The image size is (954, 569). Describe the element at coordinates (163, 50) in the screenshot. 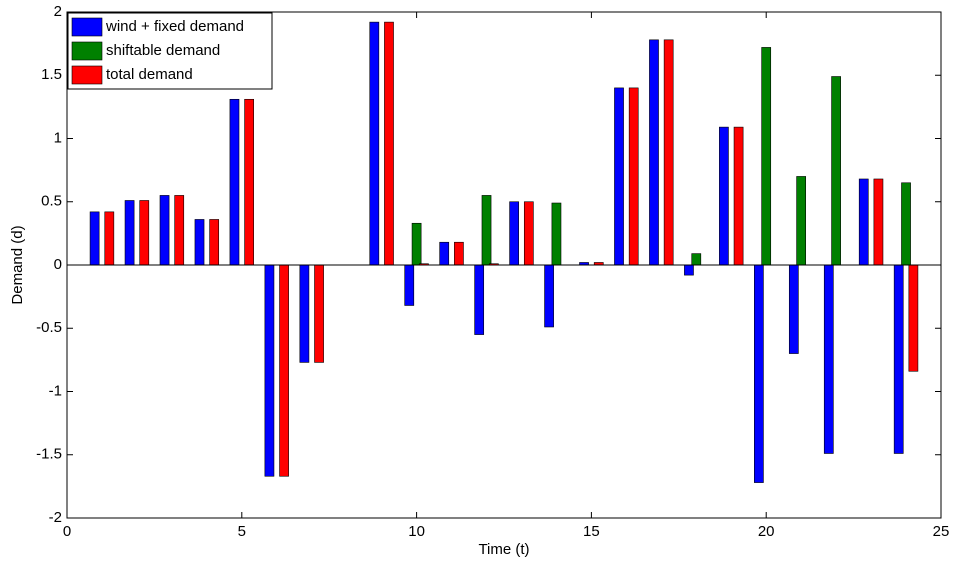

I see `legend-label: shiftable demand` at that location.